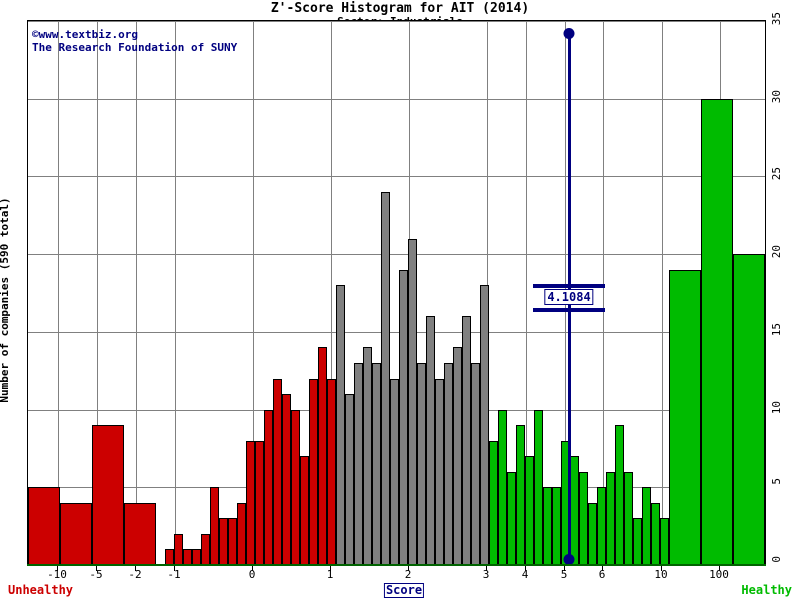  Describe the element at coordinates (57, 574) in the screenshot. I see `x-tick-label: -10` at that location.